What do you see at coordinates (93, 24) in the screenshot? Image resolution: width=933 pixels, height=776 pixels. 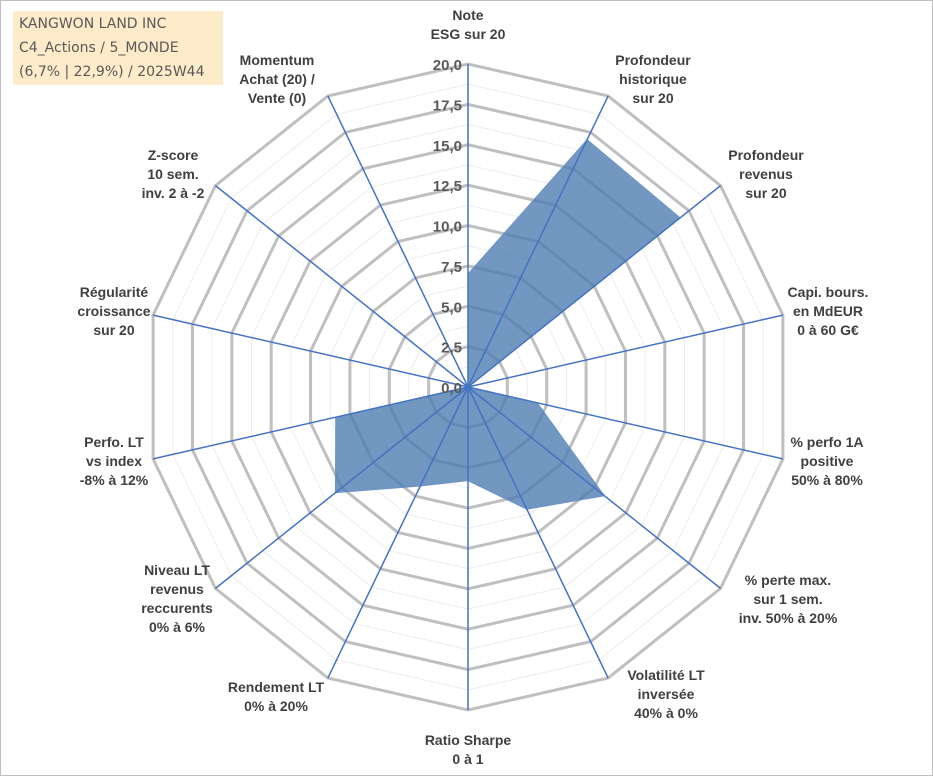 I see `title-company: KANGWON LAND INC` at bounding box center [93, 24].